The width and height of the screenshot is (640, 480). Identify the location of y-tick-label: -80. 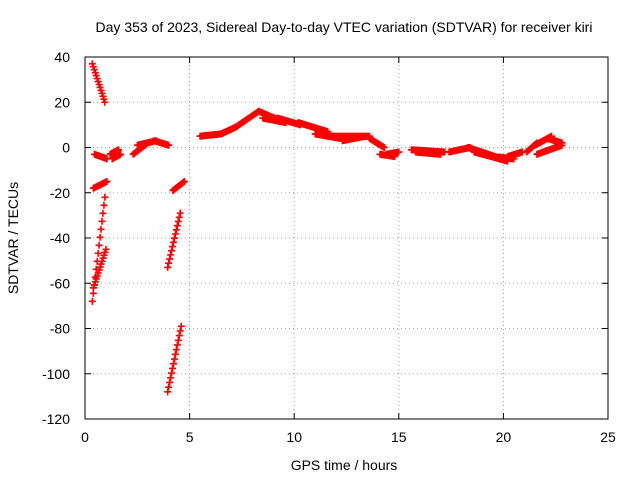
(60, 329).